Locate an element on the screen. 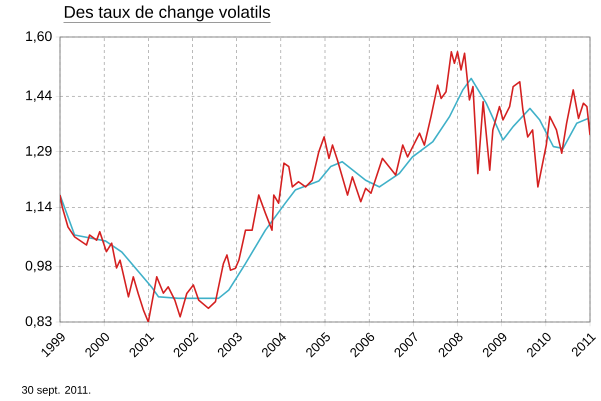 The height and width of the screenshot is (401, 601). y-tick-label: 1,44 is located at coordinates (39, 96).